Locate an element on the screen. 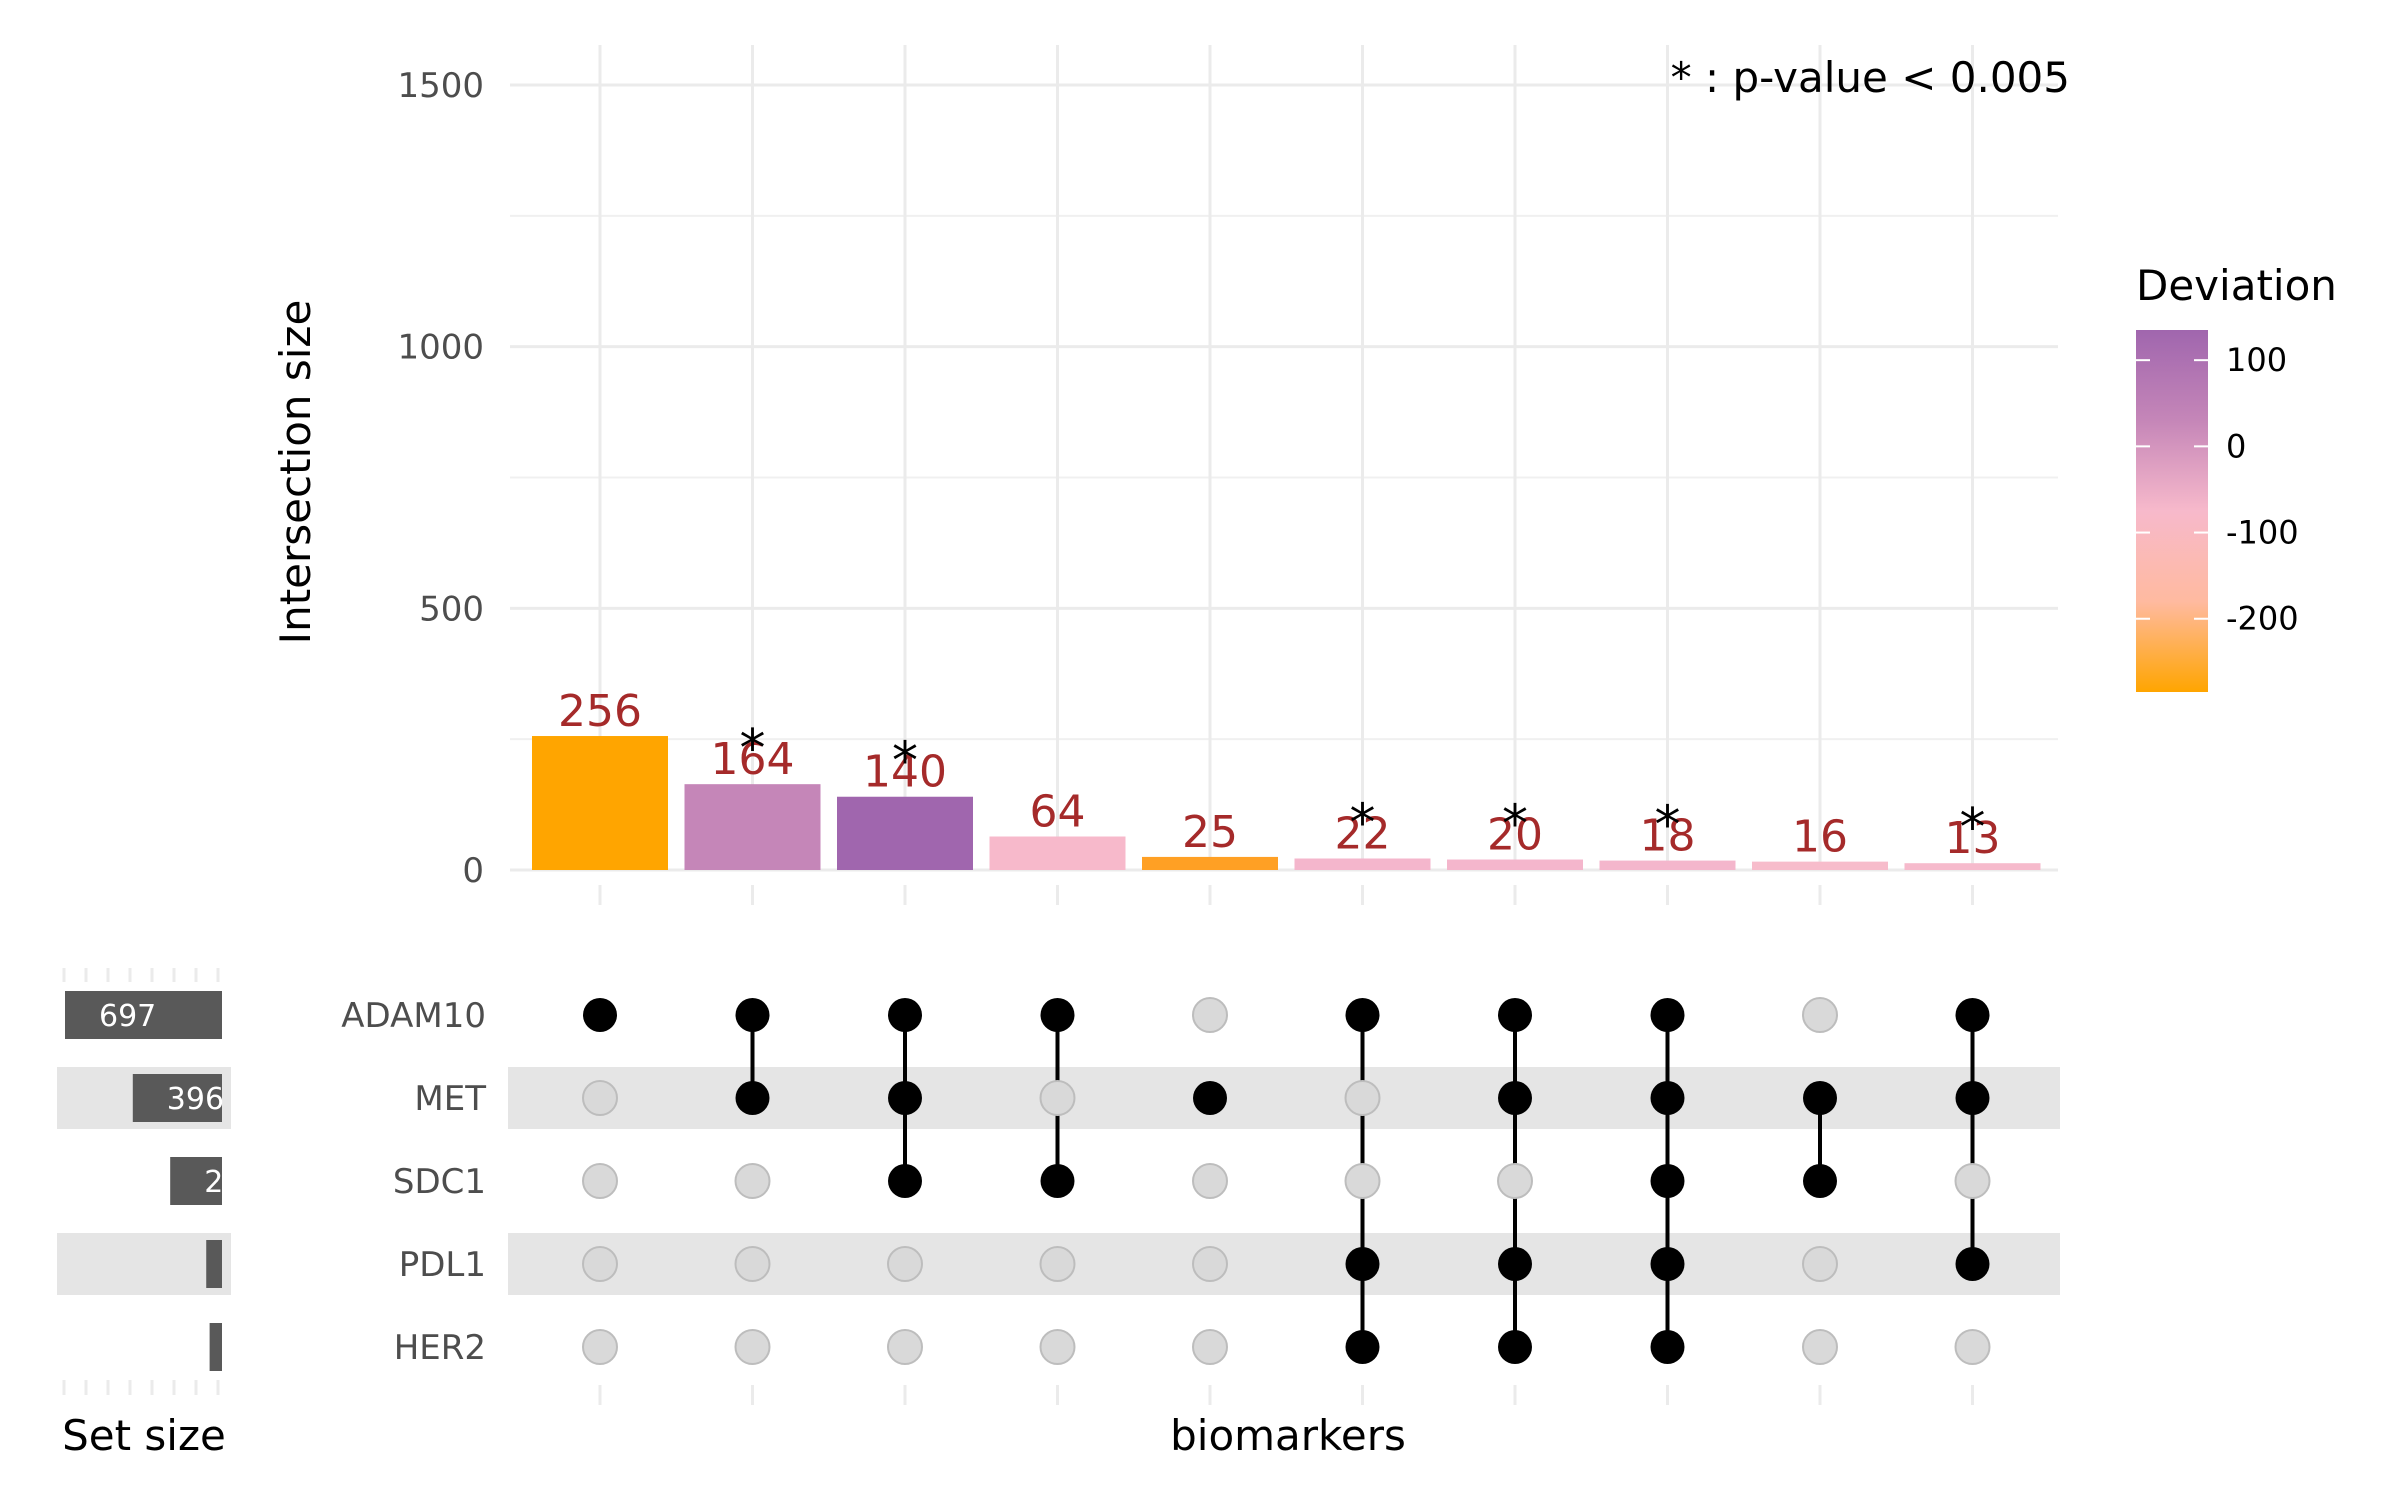  y-tick-label: 500 is located at coordinates (451, 609).